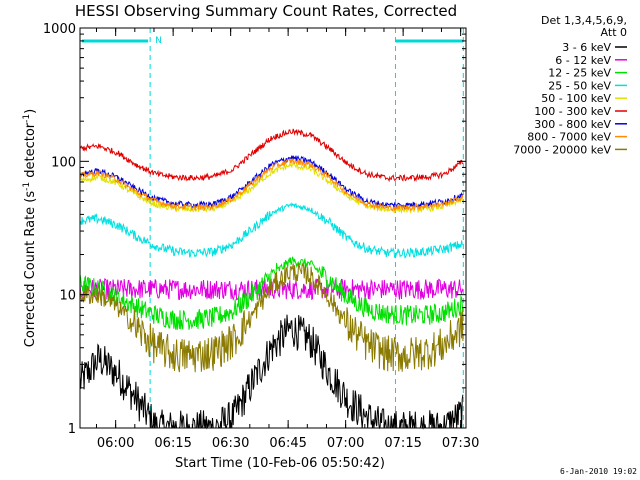 This screenshot has width=640, height=480. I want to click on x-tick-label: 06:45, so click(287, 443).